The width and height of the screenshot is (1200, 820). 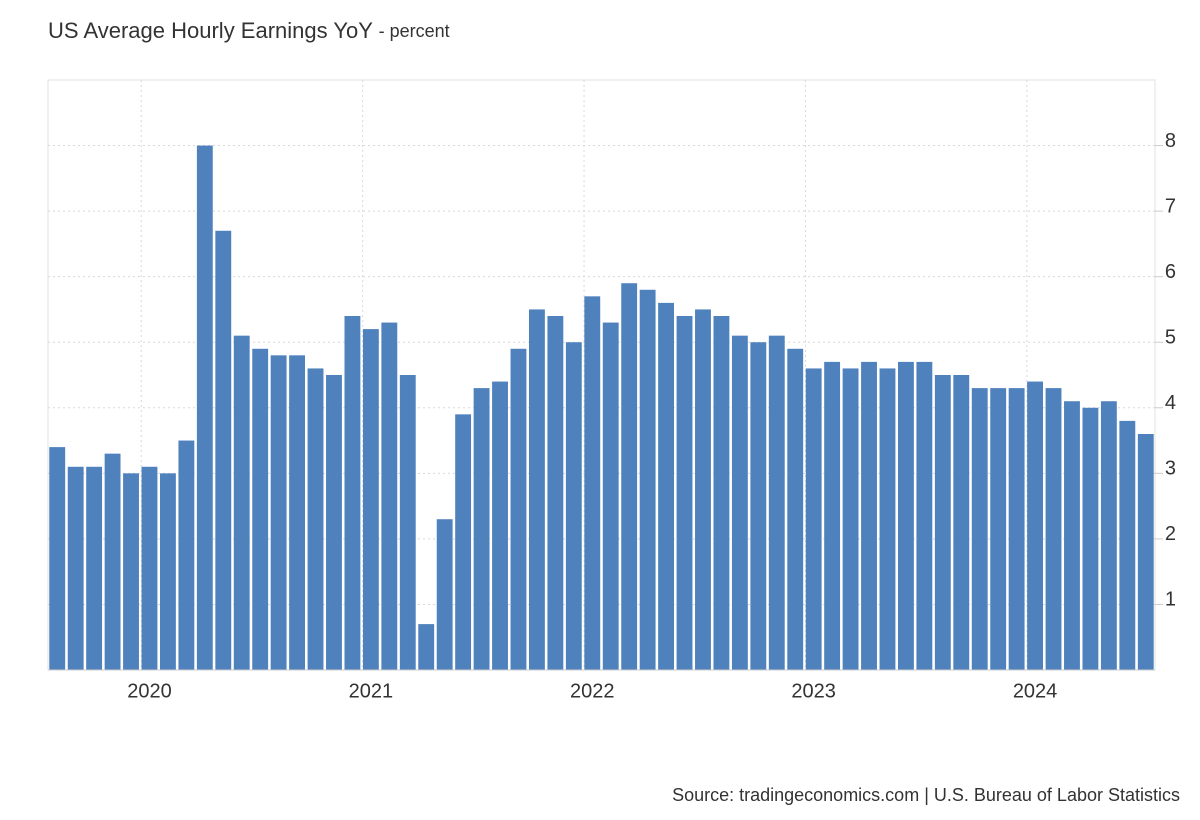 What do you see at coordinates (414, 31) in the screenshot?
I see `subtitle: - percent` at bounding box center [414, 31].